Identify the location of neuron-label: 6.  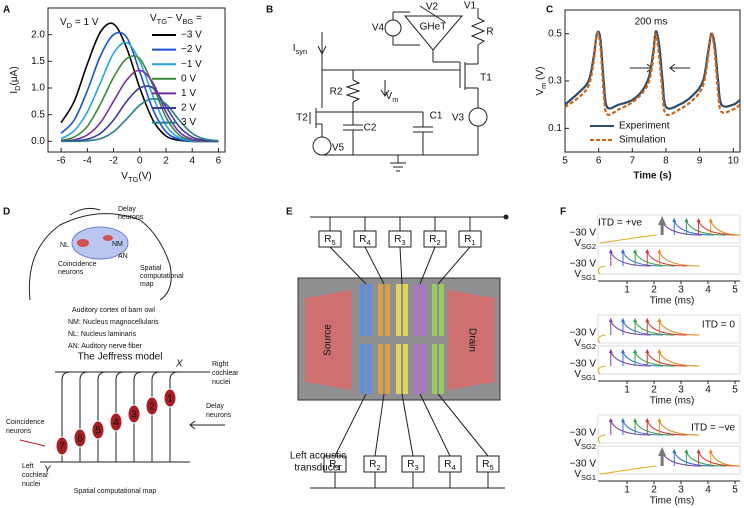
(80, 439).